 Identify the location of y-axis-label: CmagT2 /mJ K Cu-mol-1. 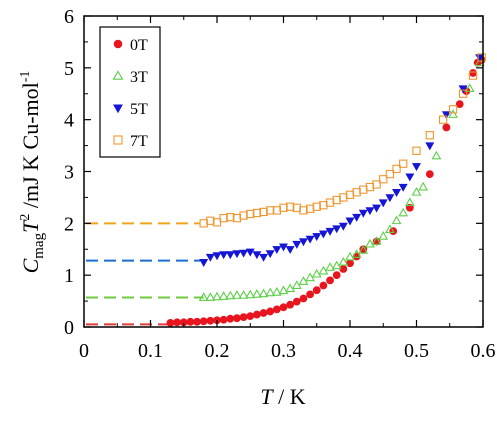
(32, 172).